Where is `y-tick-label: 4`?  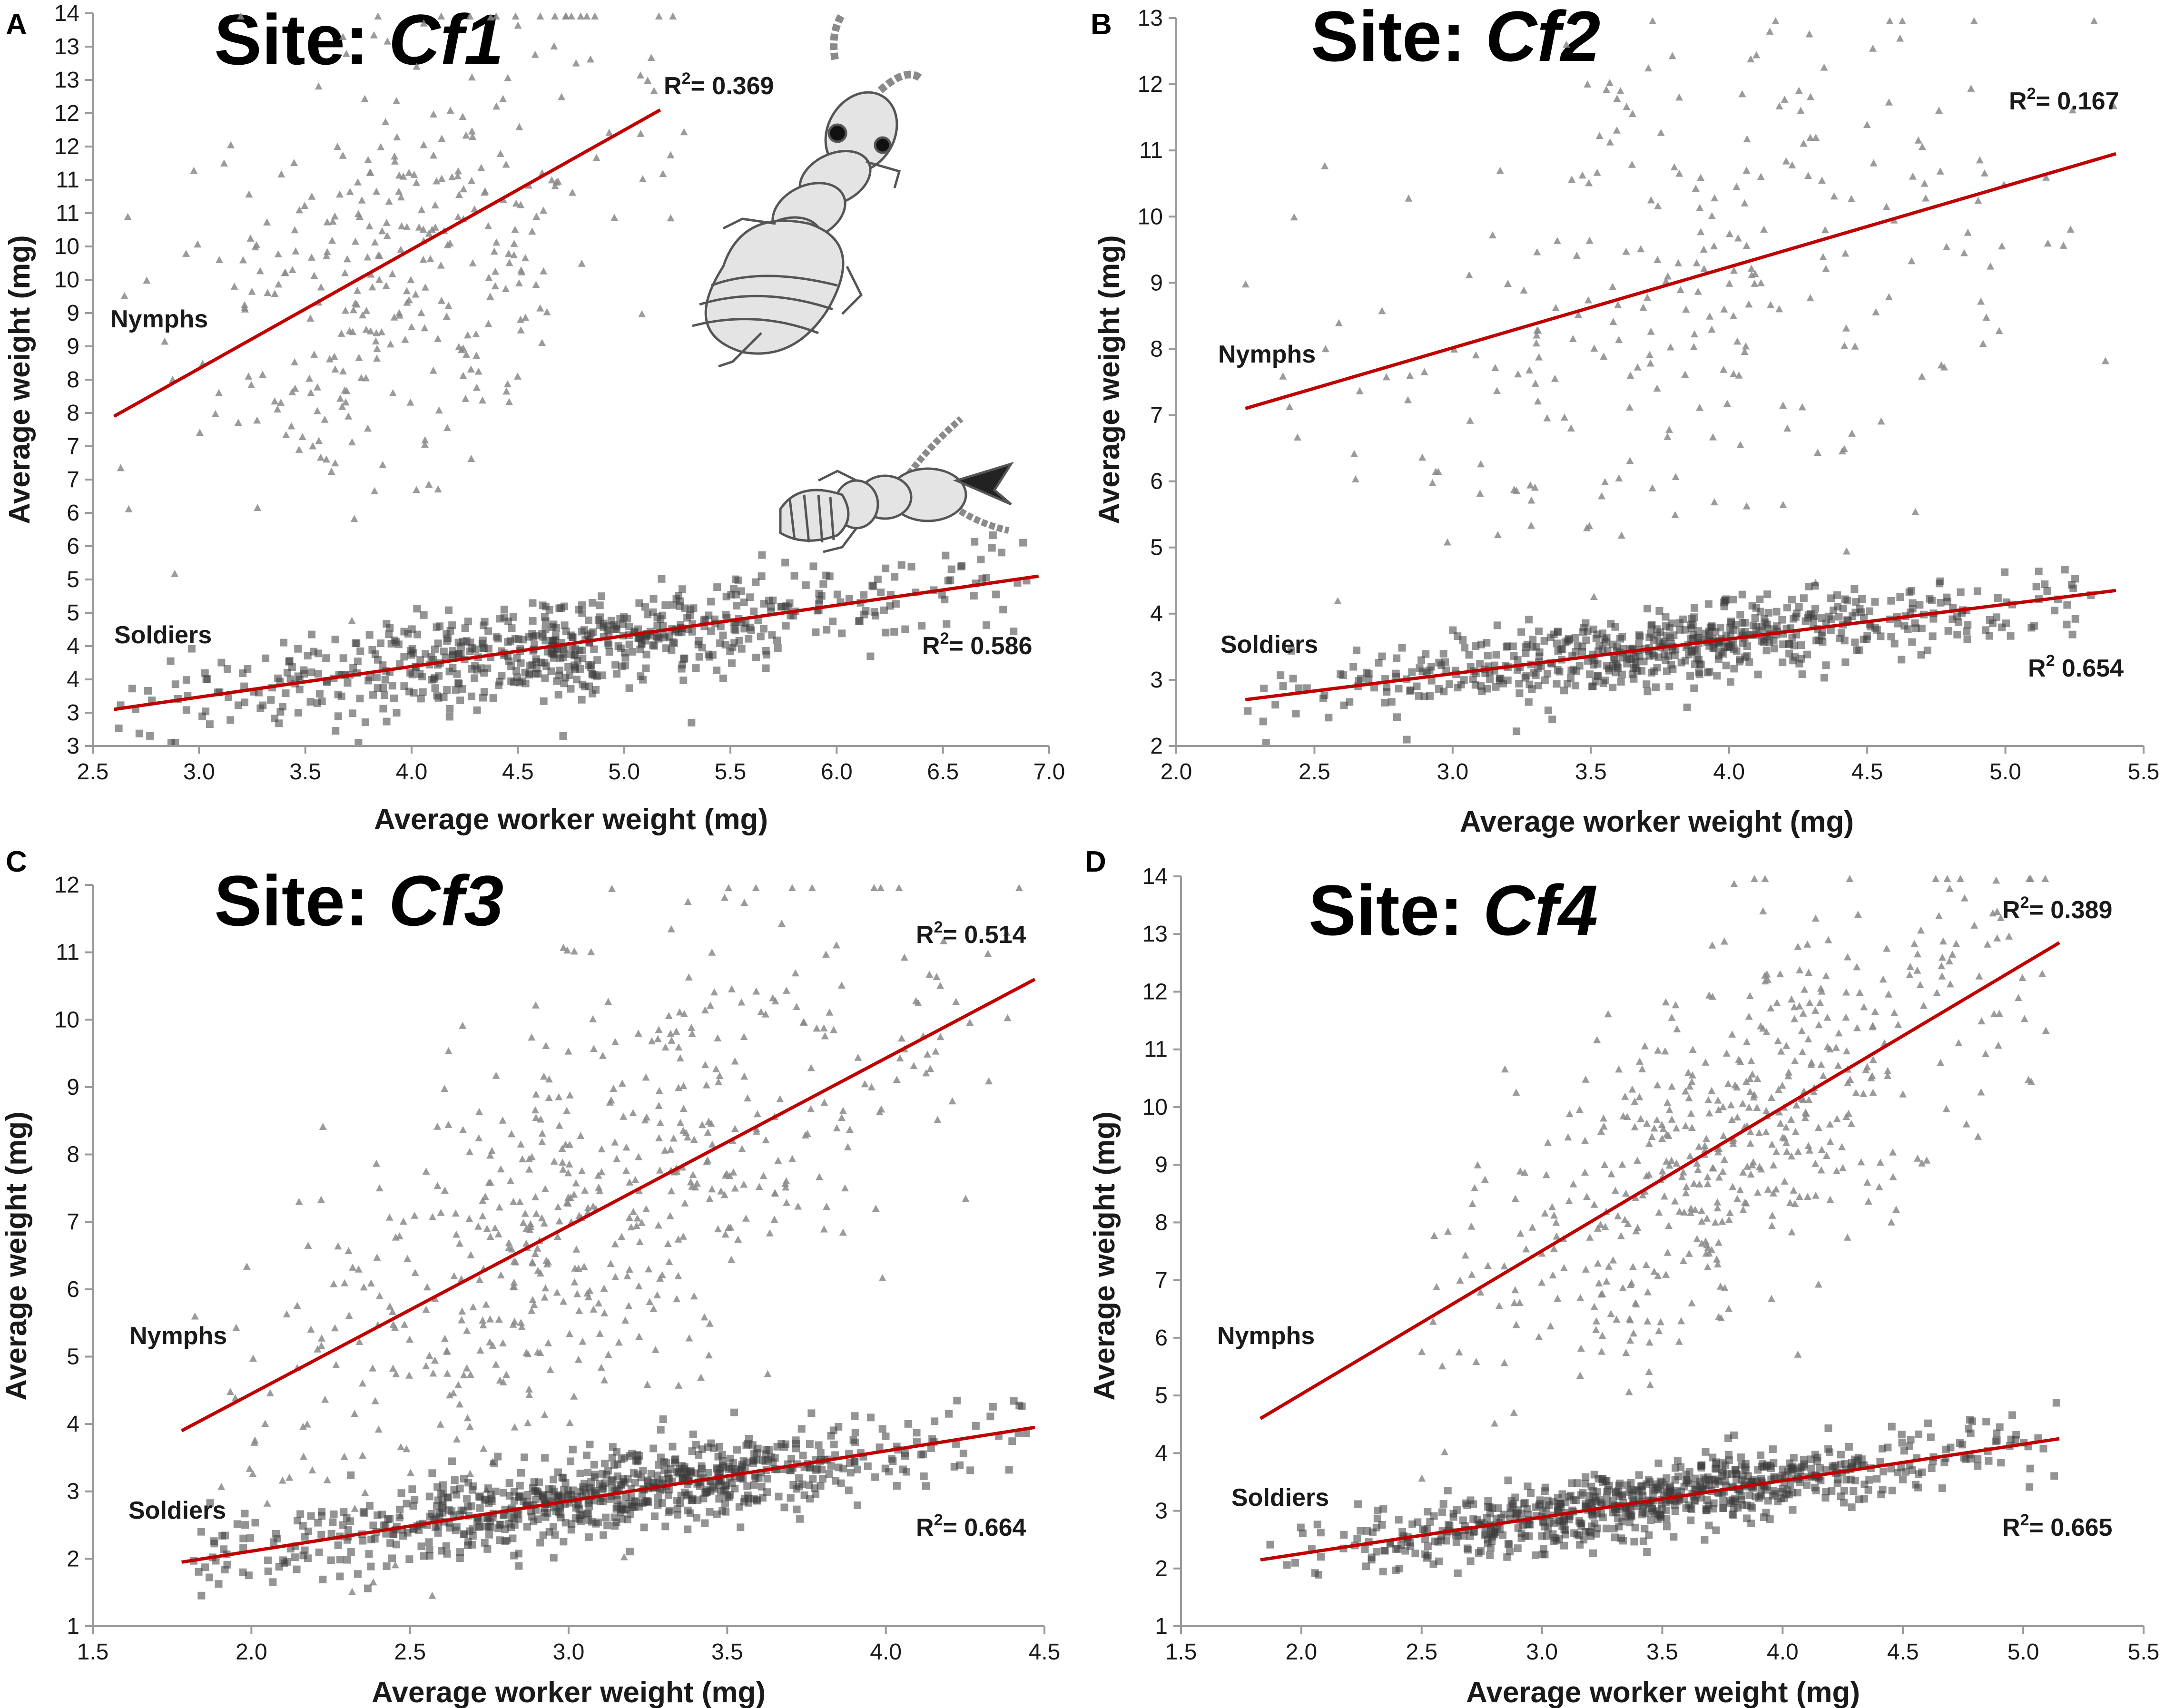 y-tick-label: 4 is located at coordinates (73, 646).